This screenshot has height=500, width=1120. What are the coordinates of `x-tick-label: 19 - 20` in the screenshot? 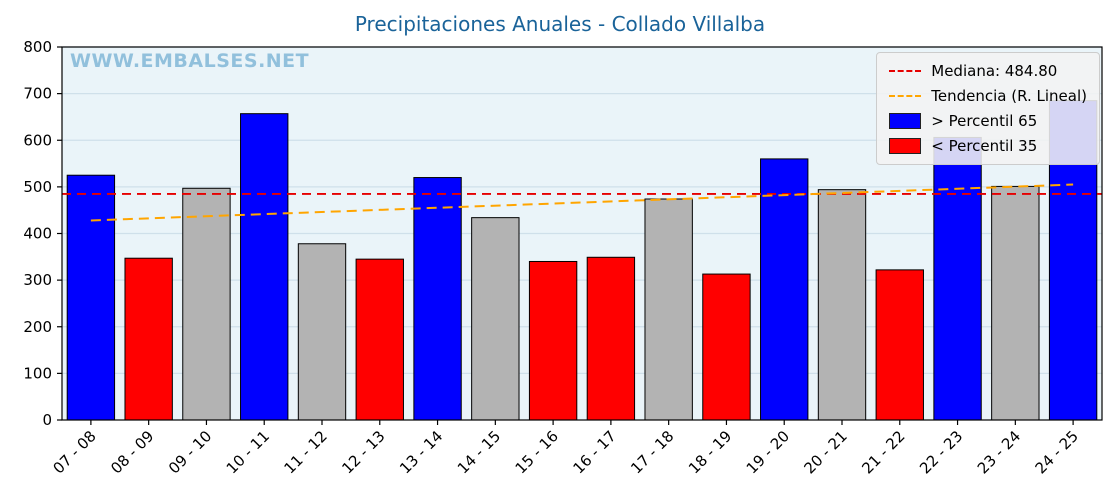 It's located at (768, 452).